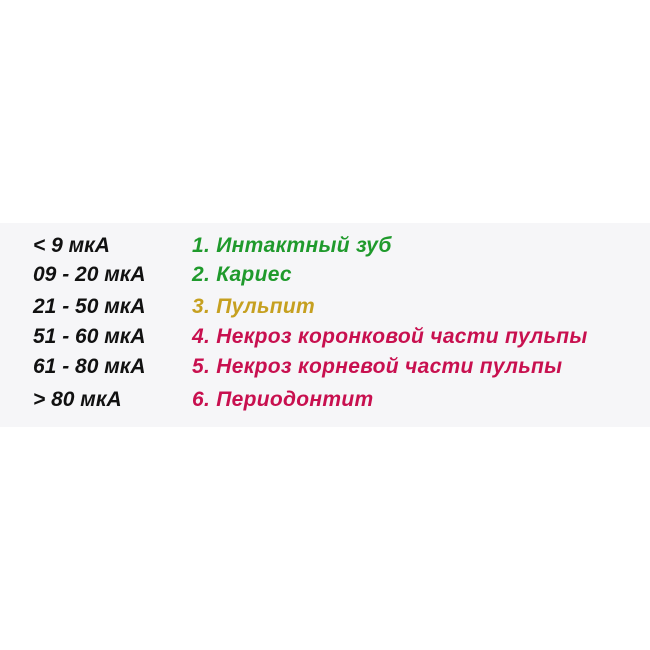 This screenshot has width=650, height=650. I want to click on current-range: > 80 мкА, so click(77, 399).